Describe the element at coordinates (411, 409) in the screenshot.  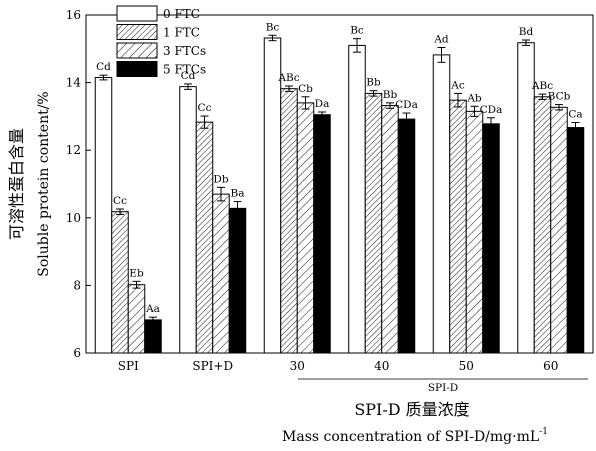
I see `x-axis-title-cn: SPI-D 质量浓度` at that location.